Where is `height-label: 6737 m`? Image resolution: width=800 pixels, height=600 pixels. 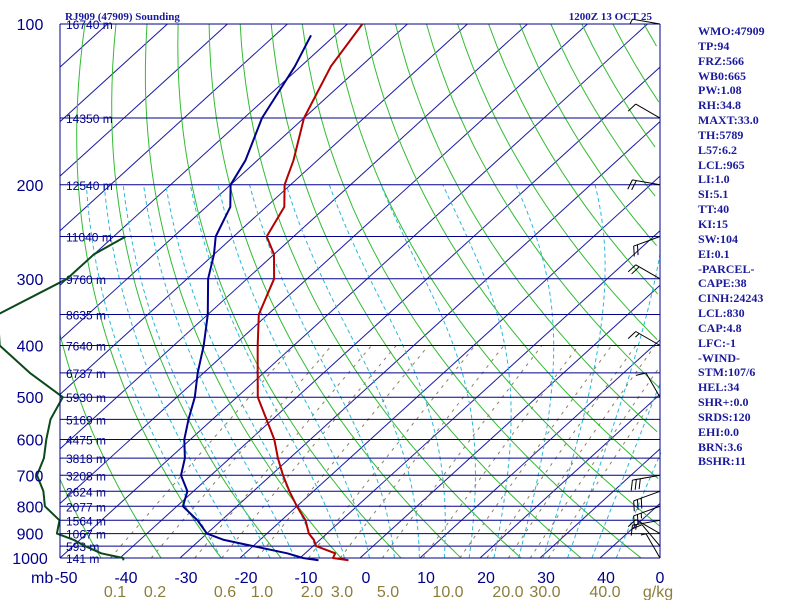 height-label: 6737 m is located at coordinates (86, 374).